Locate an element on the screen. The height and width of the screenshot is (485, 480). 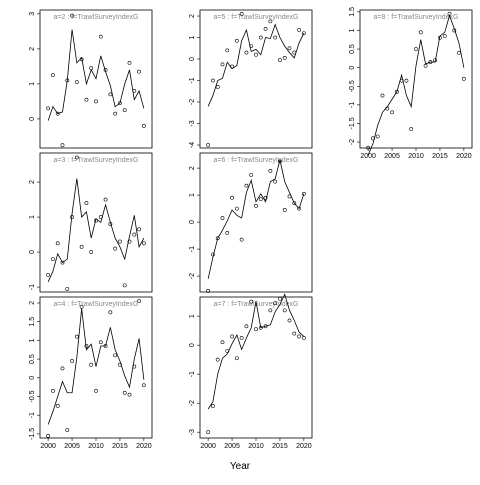
panel-title: a=5 : f=TrawlSurveyIndexG is located at coordinates (256, 17).